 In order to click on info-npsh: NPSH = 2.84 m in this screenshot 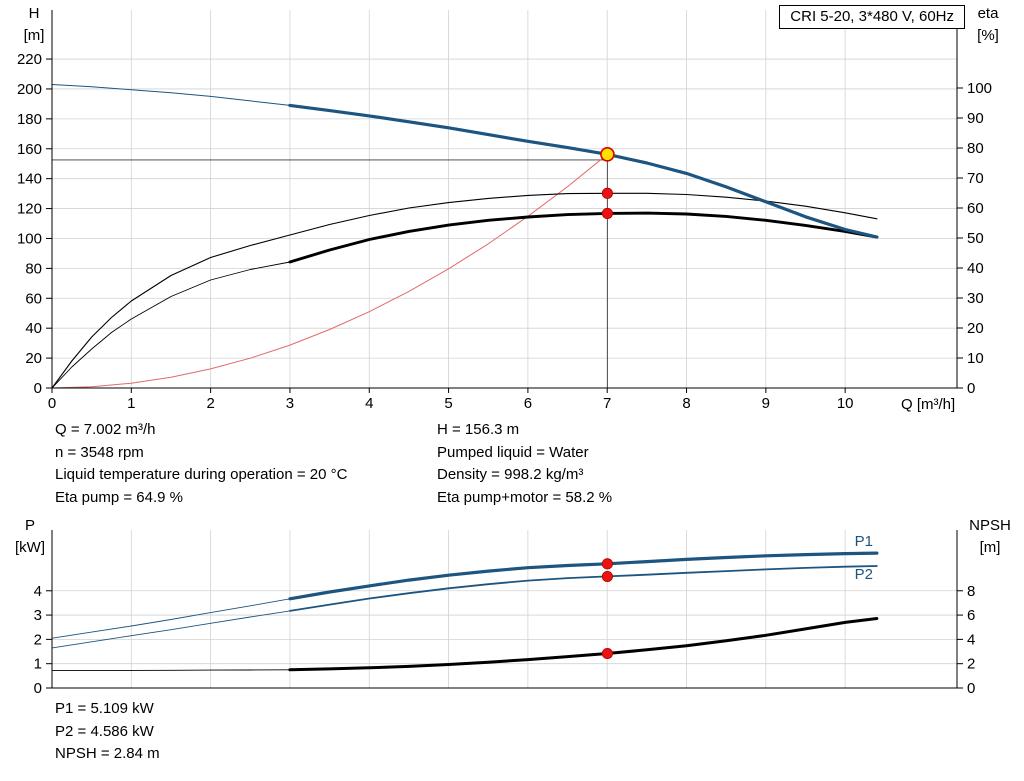, I will do `click(107, 753)`.